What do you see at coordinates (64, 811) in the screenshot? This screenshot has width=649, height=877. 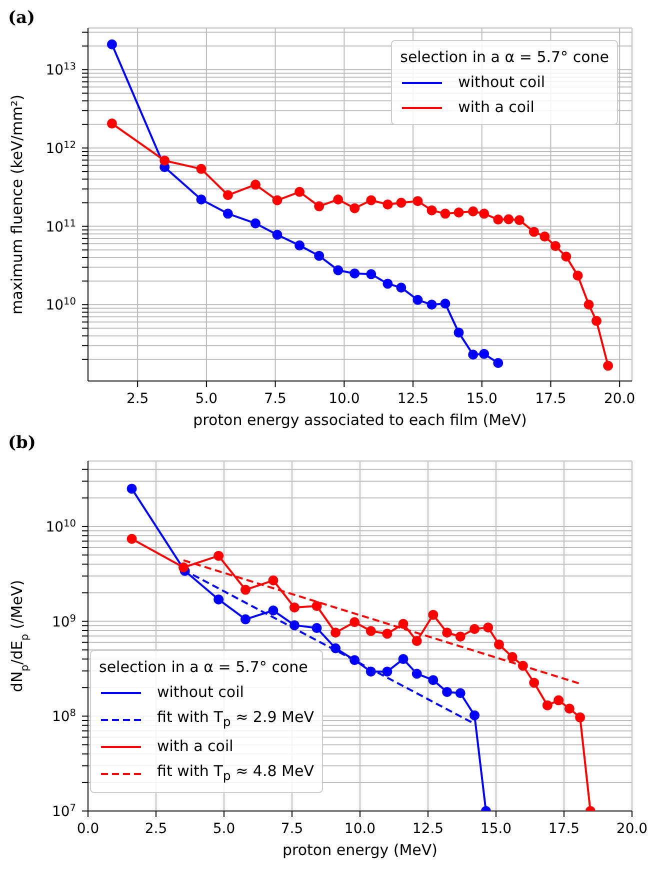 I see `y-tick-label: 10$^{7}$` at bounding box center [64, 811].